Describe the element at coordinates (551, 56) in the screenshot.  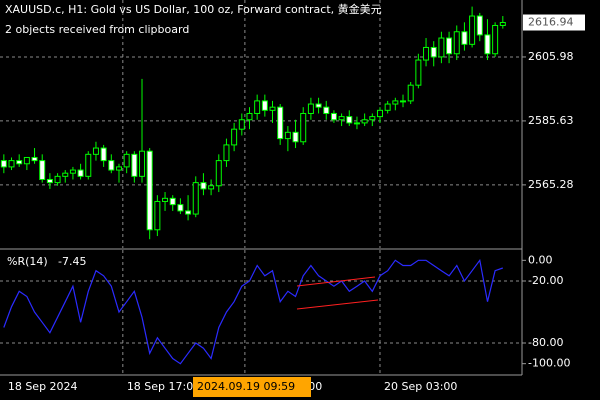
I see `y-tick-label: 2605.98` at that location.